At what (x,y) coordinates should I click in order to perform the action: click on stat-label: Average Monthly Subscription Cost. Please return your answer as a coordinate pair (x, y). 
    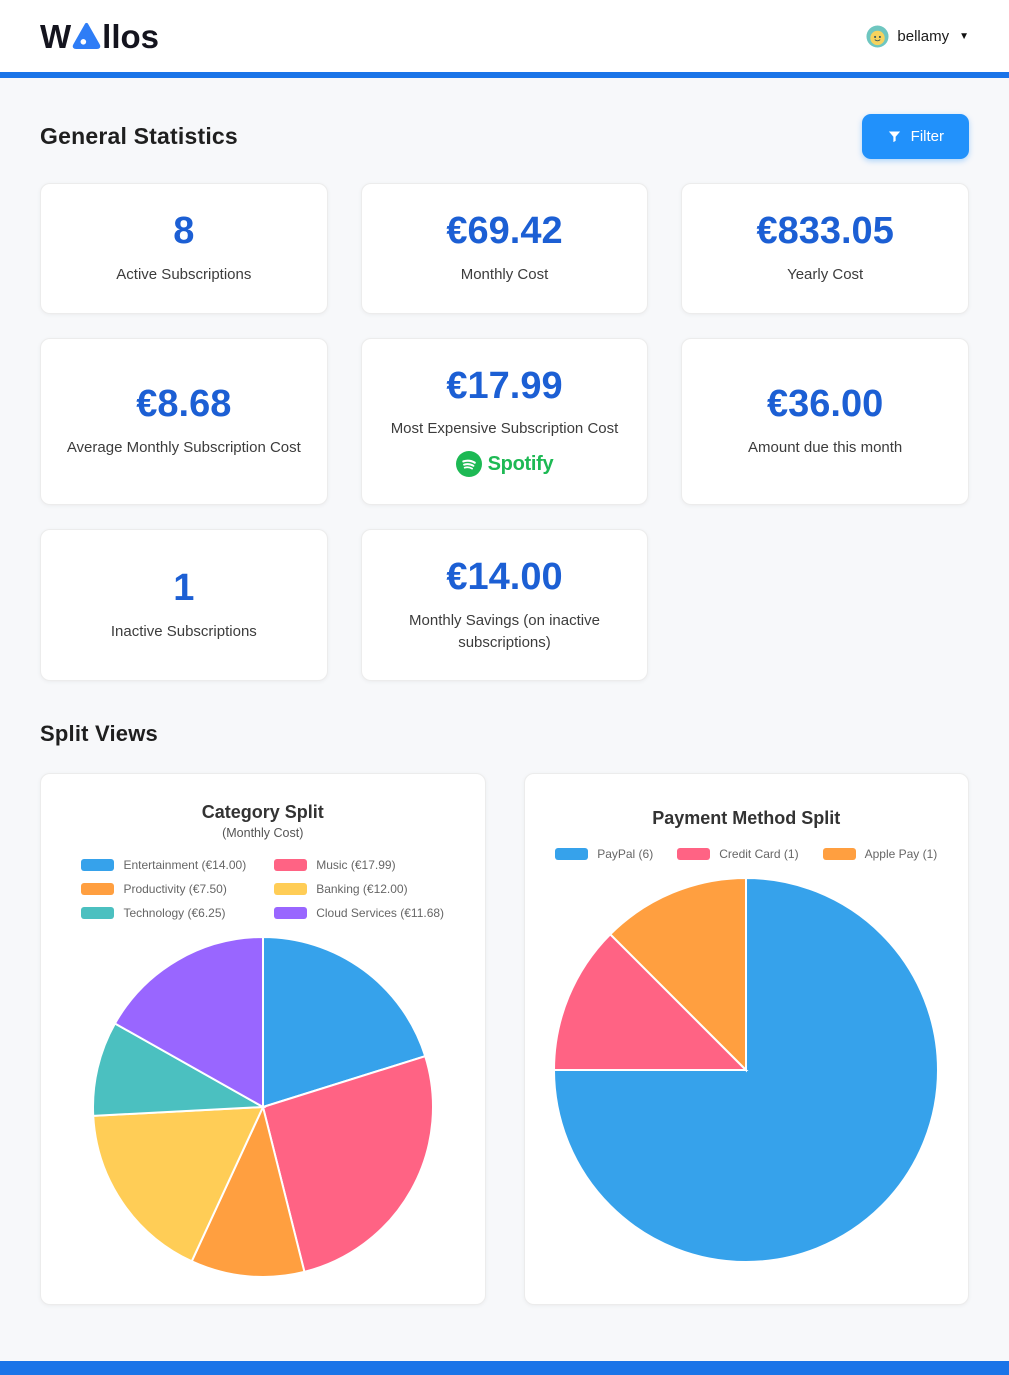
    Looking at the image, I should click on (183, 447).